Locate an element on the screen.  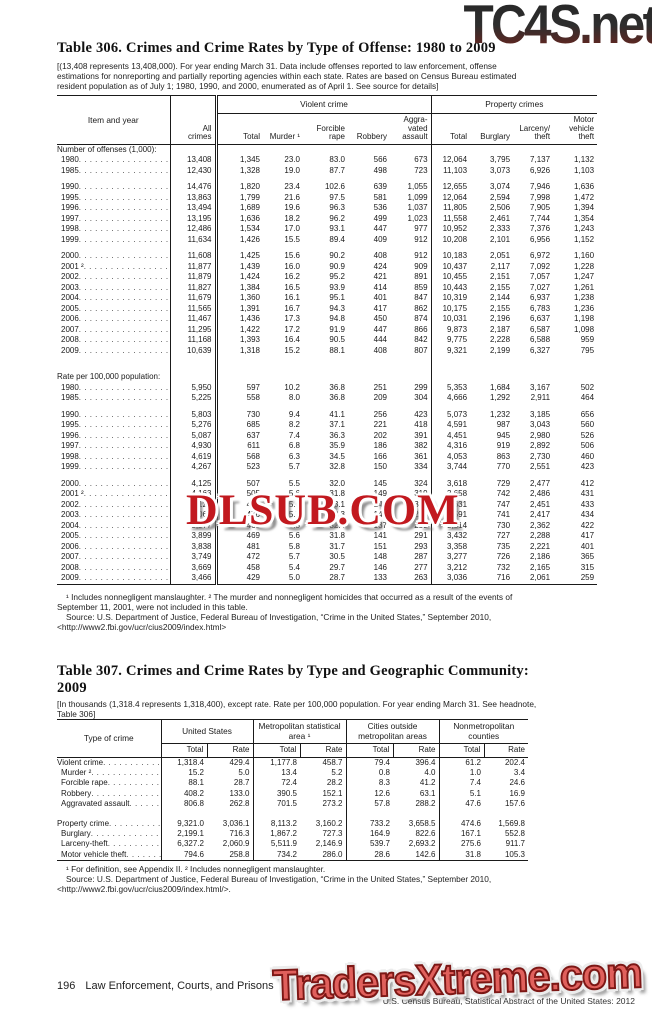
row-label-cell: 2003 is located at coordinates (114, 515).